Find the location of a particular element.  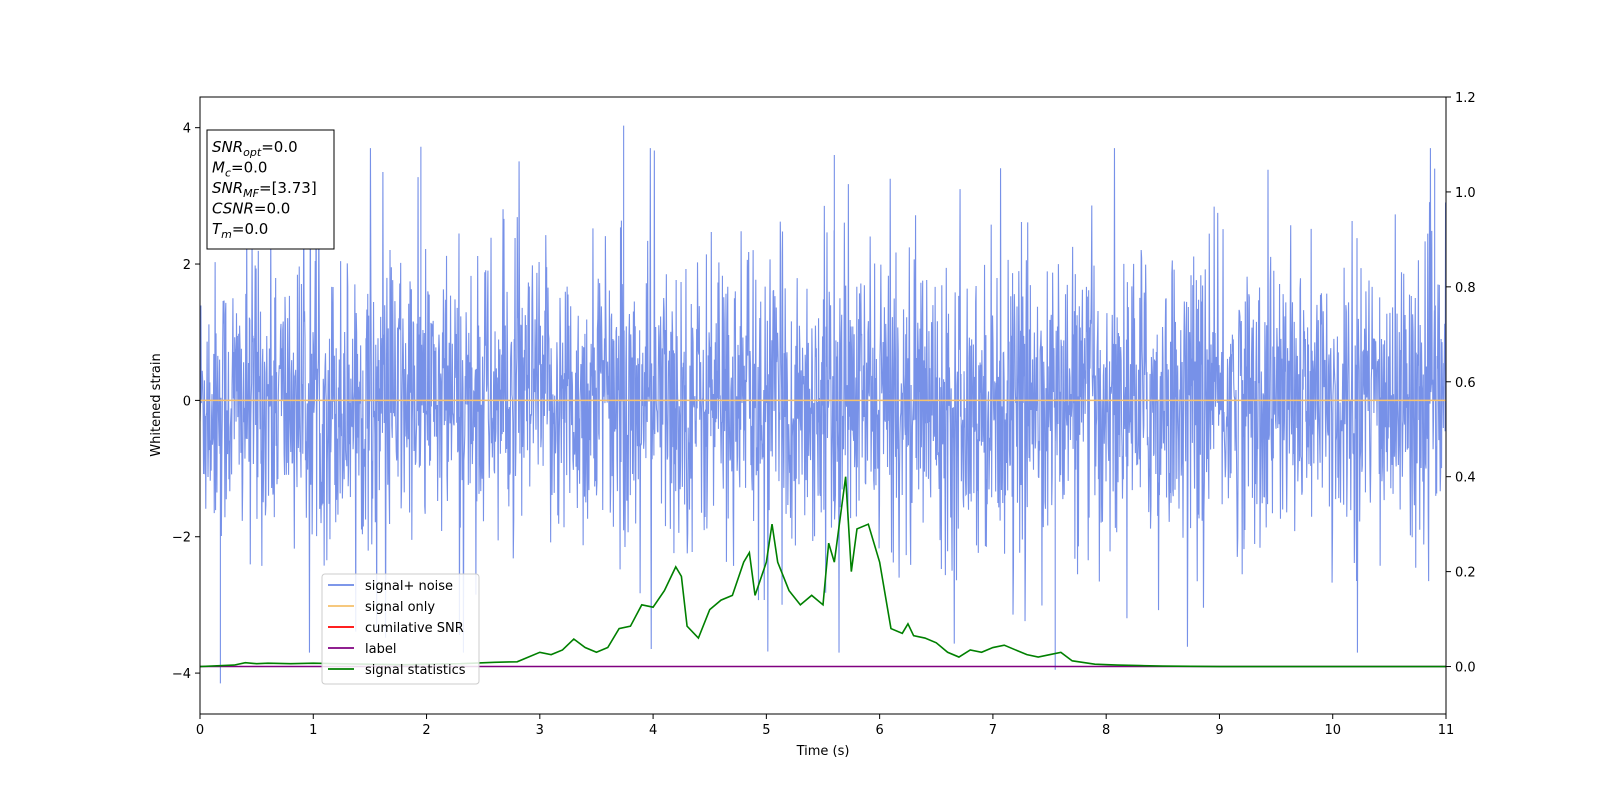

y-right-tick-label: 0.6 is located at coordinates (1465, 383).